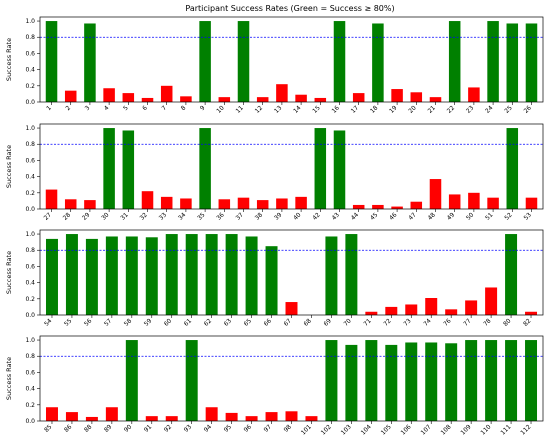 This screenshot has width=550, height=444. What do you see at coordinates (144, 216) in the screenshot?
I see `x-tick-label-panel2-32: 32` at bounding box center [144, 216].